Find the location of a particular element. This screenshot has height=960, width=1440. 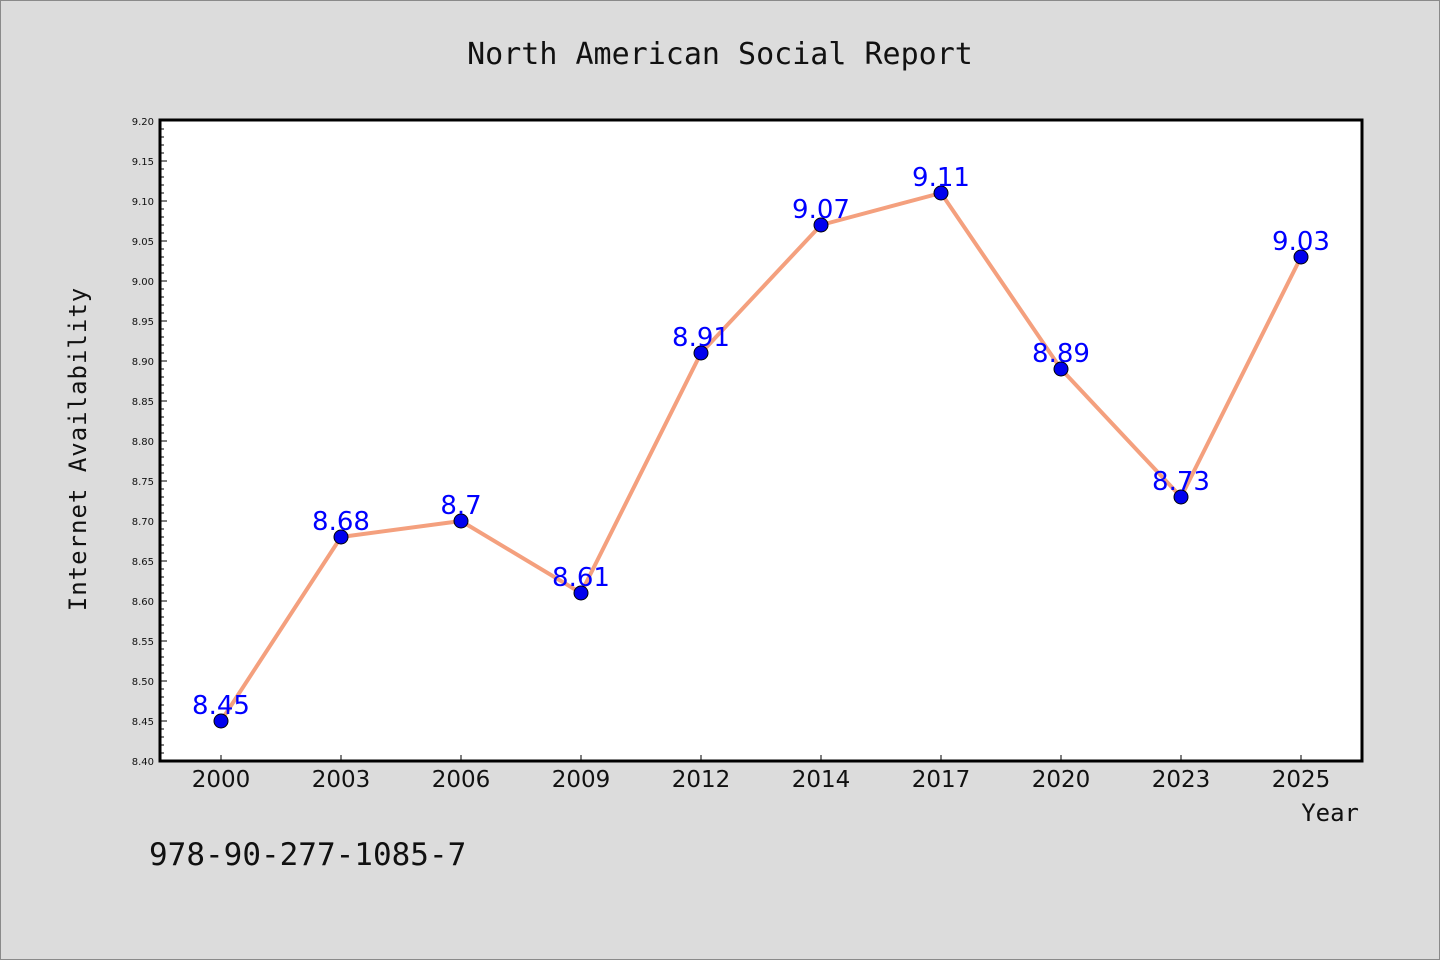

chart-title: North American Social Report is located at coordinates (720, 54).